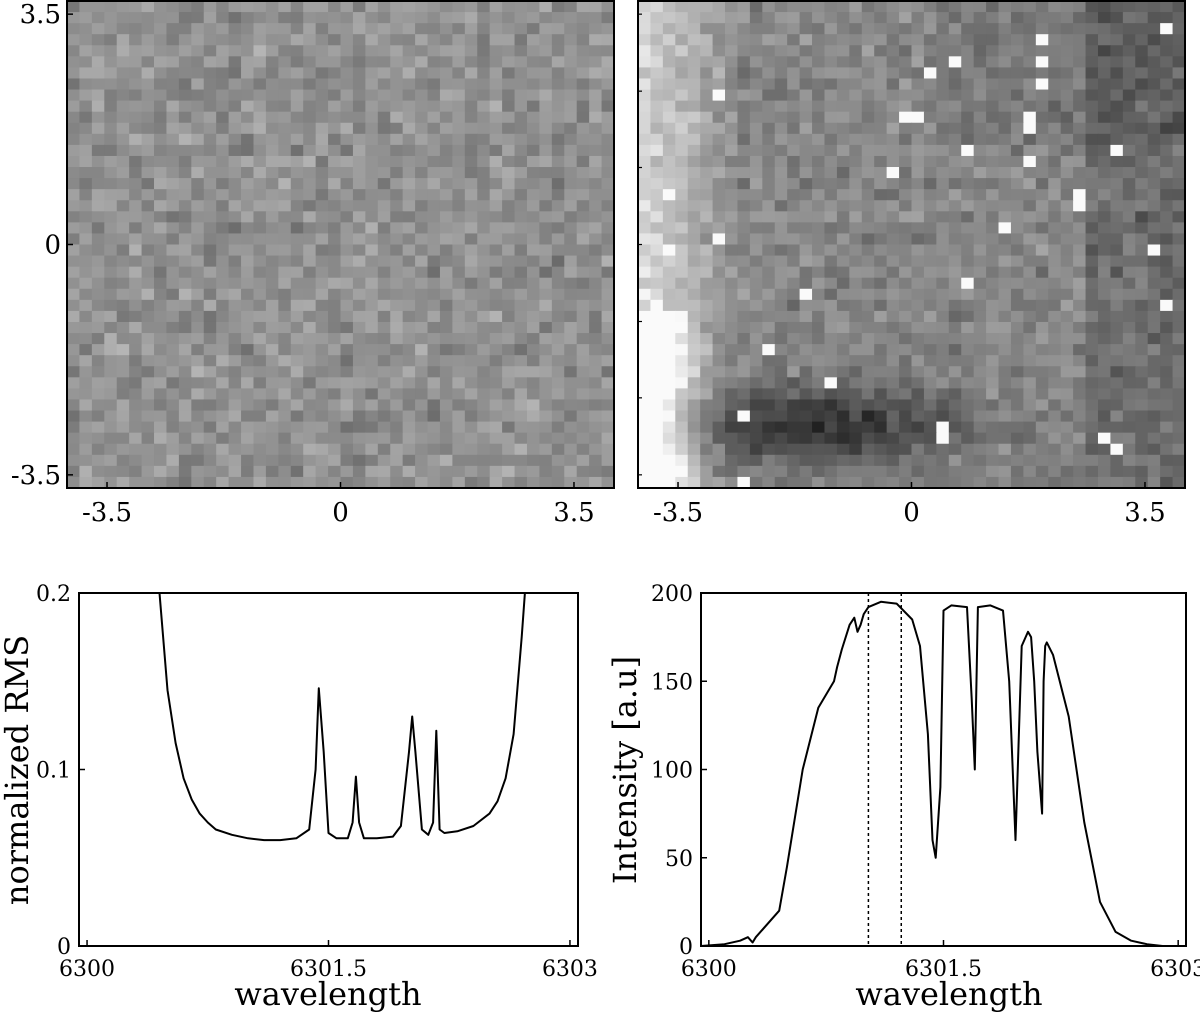 The width and height of the screenshot is (1200, 1015). Describe the element at coordinates (40, 15) in the screenshot. I see `heatmap-y-tick-label: 3.5` at that location.